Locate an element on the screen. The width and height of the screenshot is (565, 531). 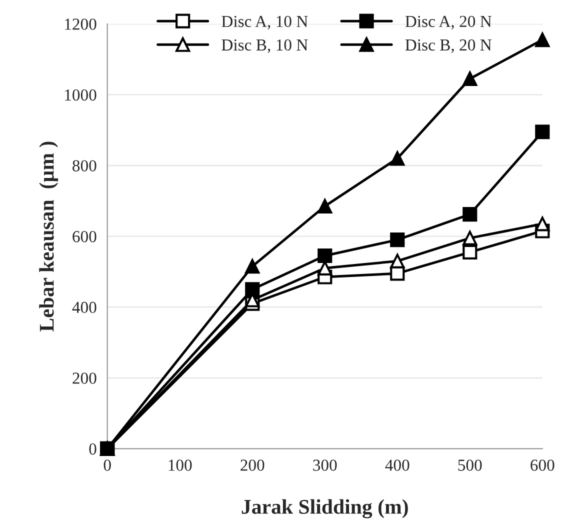
y-tick-label: 1000 is located at coordinates (80, 95).